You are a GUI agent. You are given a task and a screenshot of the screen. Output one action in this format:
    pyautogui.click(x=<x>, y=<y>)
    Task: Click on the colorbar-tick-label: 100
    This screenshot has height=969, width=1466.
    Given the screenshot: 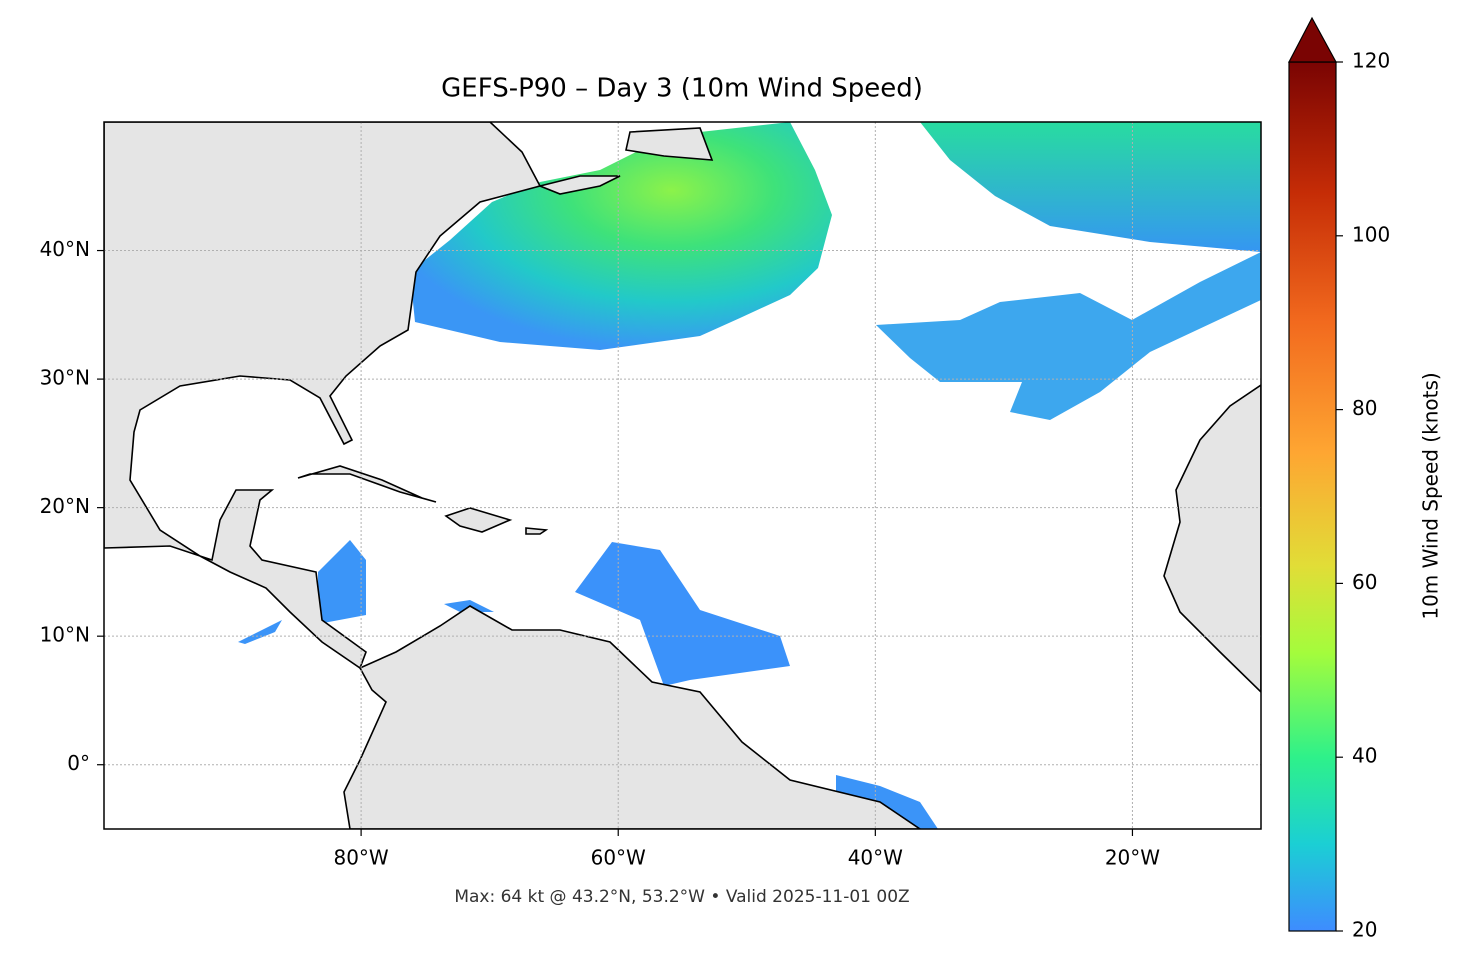 What is the action you would take?
    pyautogui.click(x=1371, y=234)
    